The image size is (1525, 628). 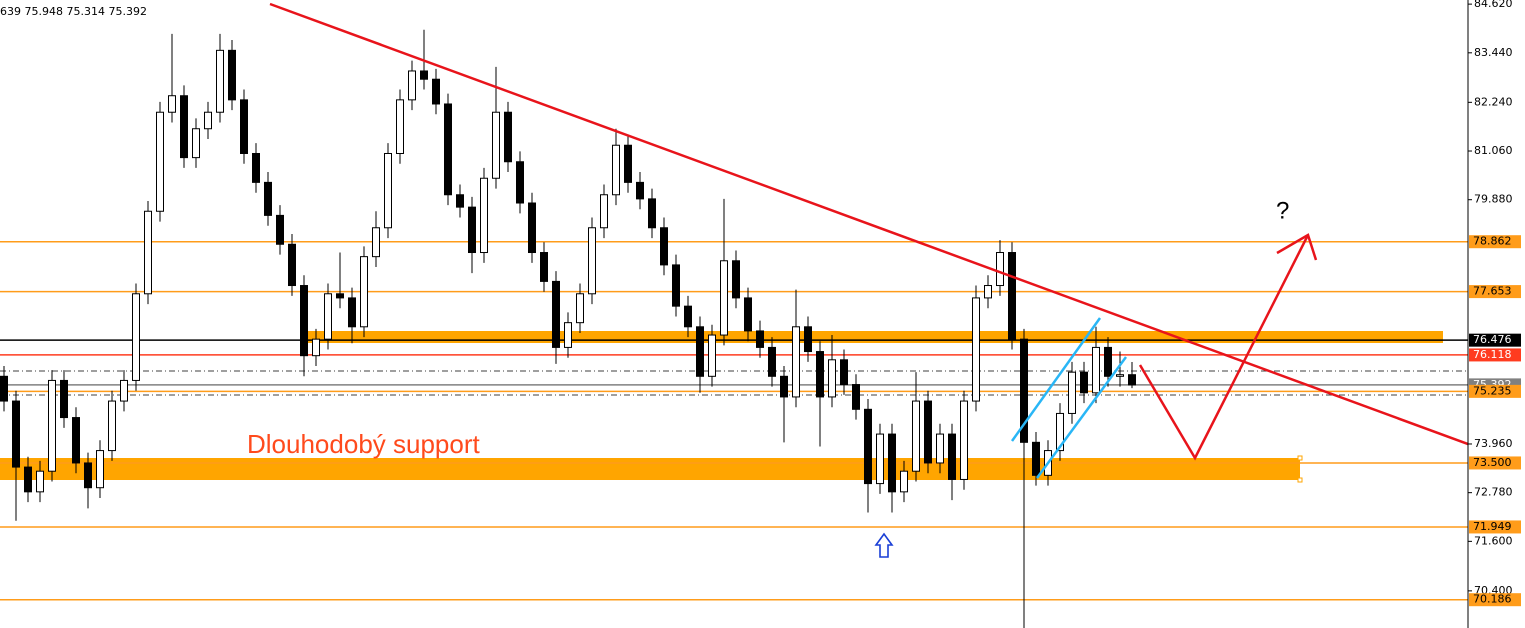 I want to click on level-label: 73.500, so click(x=1492, y=462).